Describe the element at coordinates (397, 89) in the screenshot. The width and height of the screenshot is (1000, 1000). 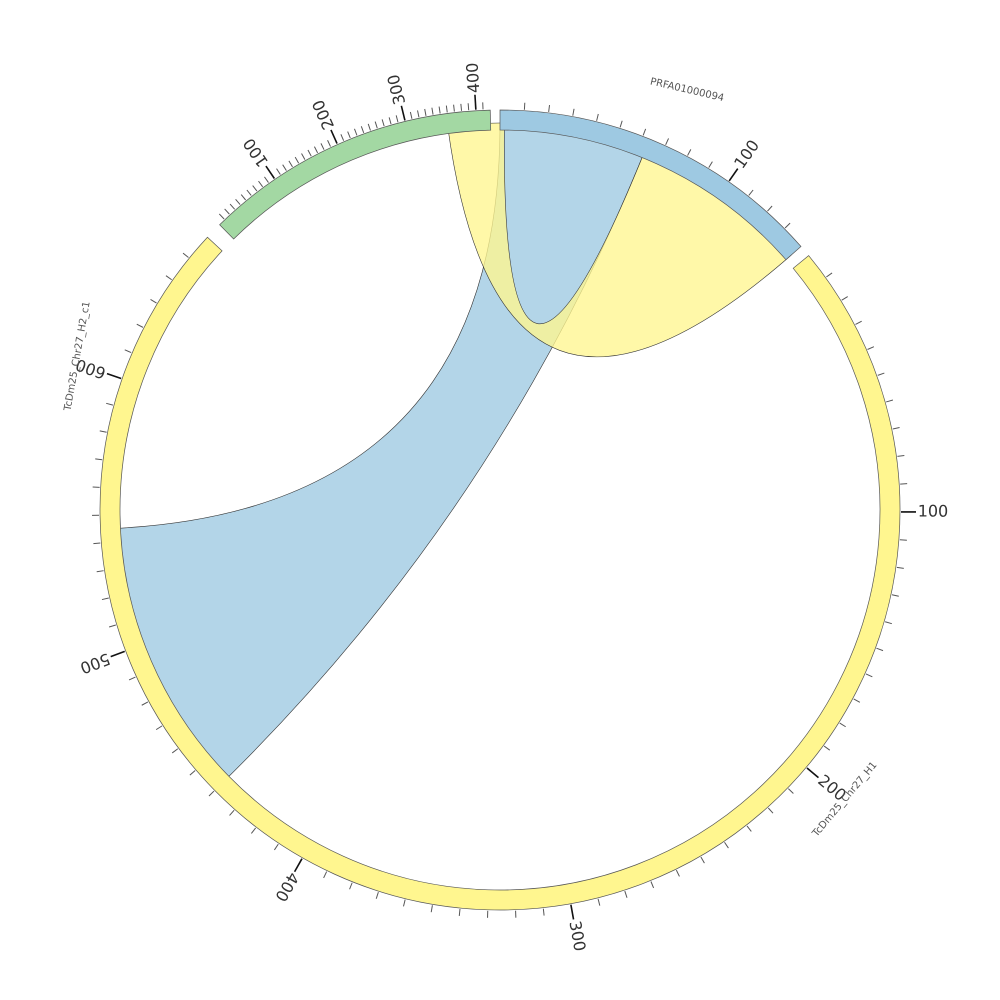
I see `tick-label-h2-300: 300` at that location.